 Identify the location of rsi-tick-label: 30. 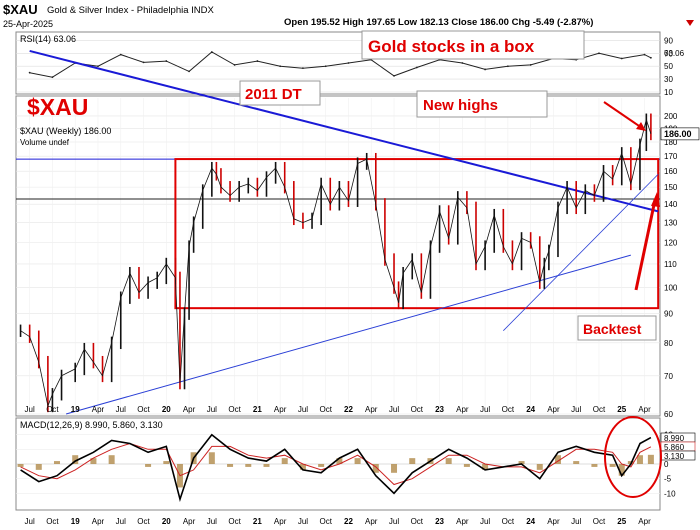
(668, 79).